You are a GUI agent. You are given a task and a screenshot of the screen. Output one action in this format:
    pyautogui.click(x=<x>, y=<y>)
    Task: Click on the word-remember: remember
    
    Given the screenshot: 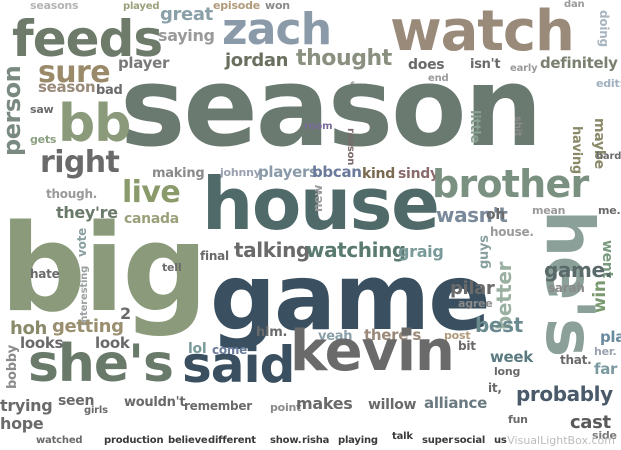 What is the action you would take?
    pyautogui.click(x=218, y=406)
    